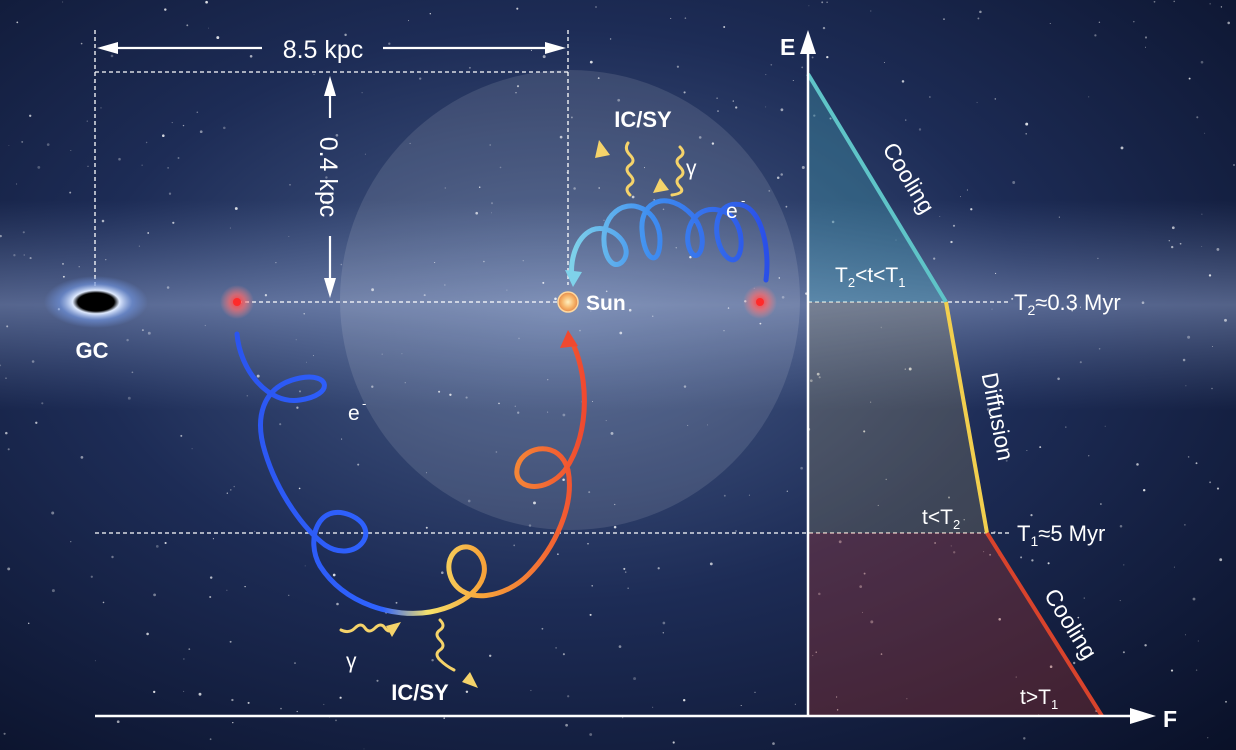 The height and width of the screenshot is (750, 1236). Describe the element at coordinates (393, 629) in the screenshot. I see `photon-bottom-arrowhead-icon` at that location.